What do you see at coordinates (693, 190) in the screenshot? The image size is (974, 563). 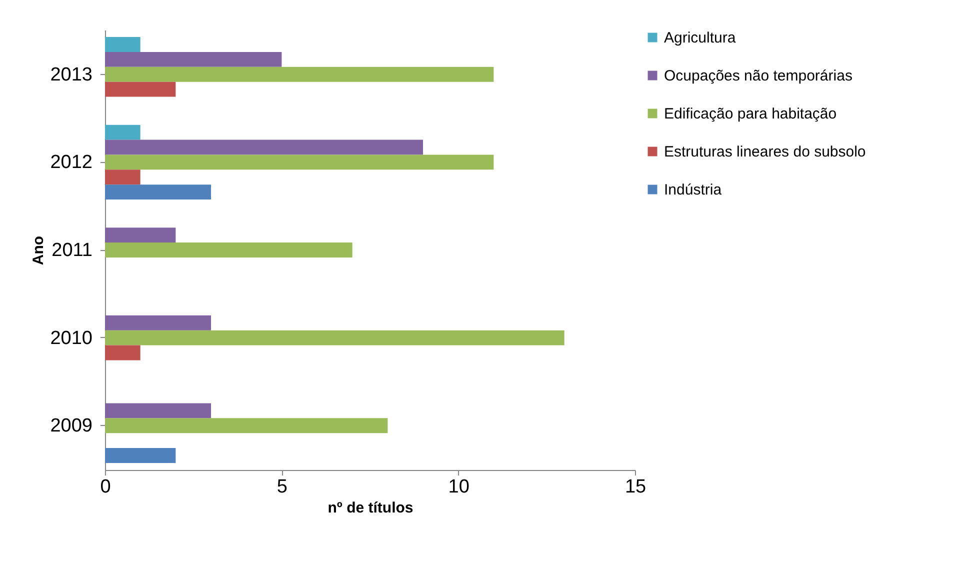 I see `legend-label: Indústria` at bounding box center [693, 190].